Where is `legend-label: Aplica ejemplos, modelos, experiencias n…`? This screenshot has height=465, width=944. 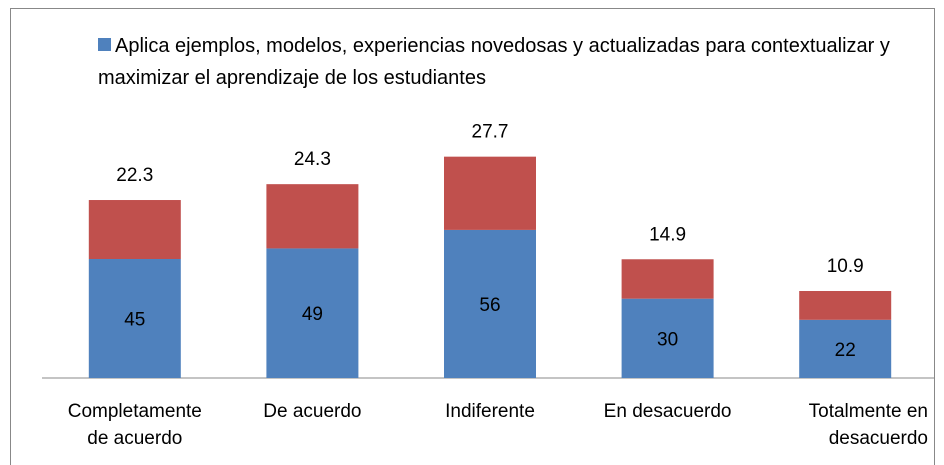
legend-label: Aplica ejemplos, modelos, experiencias n… is located at coordinates (494, 62).